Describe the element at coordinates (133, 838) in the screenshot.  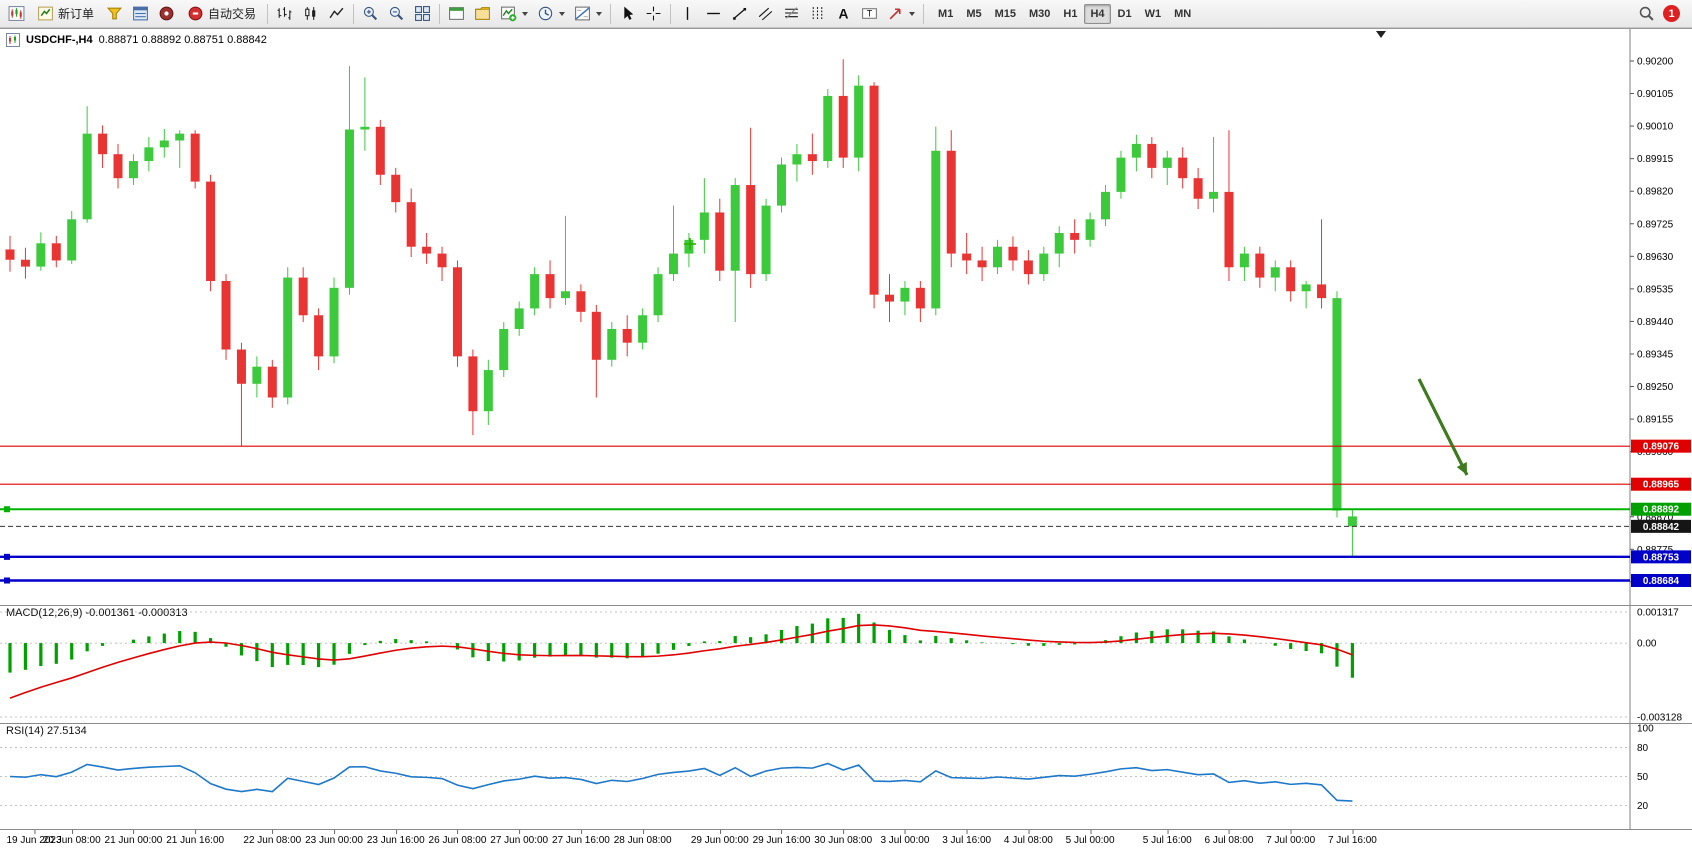
I see `time-label: 21 Jun 00:00` at that location.